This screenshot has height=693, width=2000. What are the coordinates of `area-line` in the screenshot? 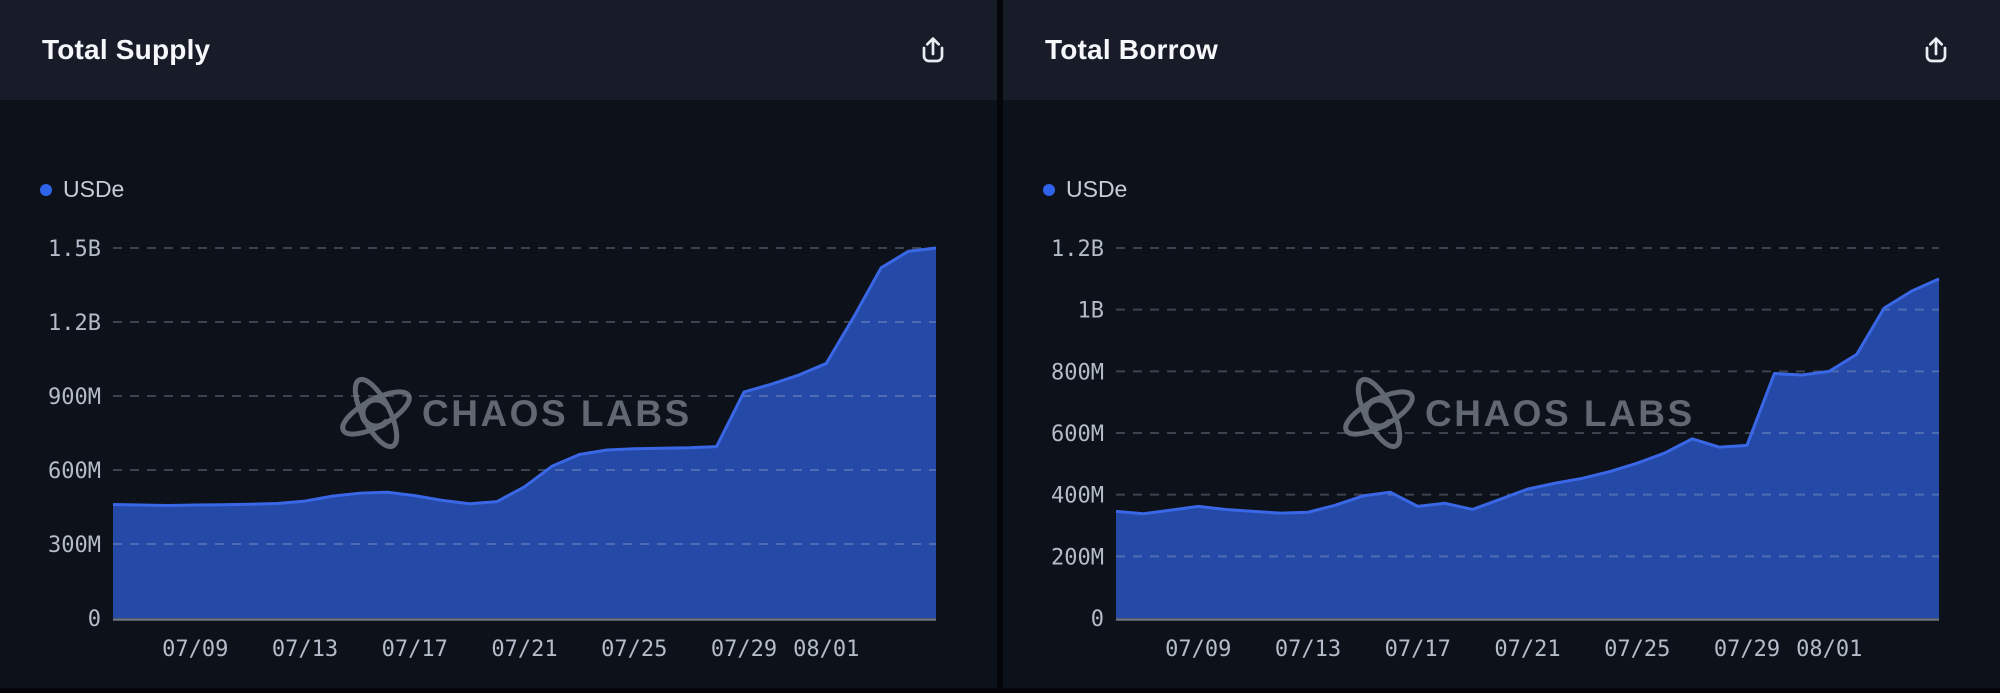 It's located at (1527, 396).